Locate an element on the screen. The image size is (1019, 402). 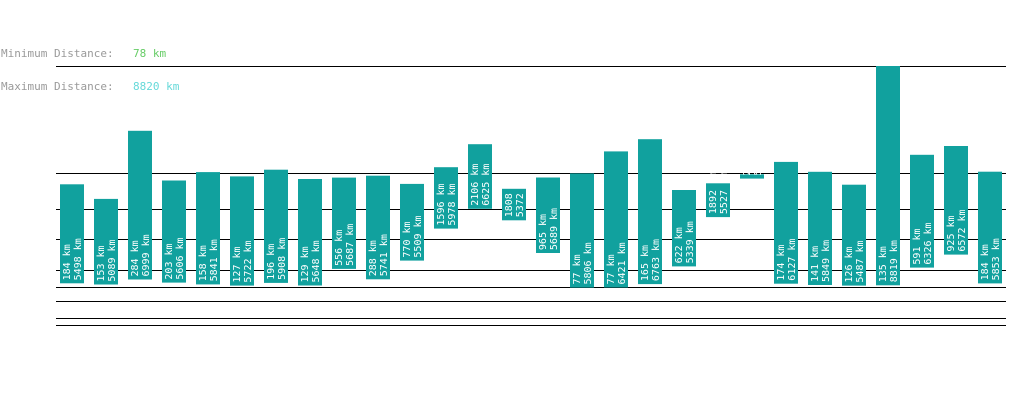
range-bar-group: 153 km 5089 km is located at coordinates (106, 241).